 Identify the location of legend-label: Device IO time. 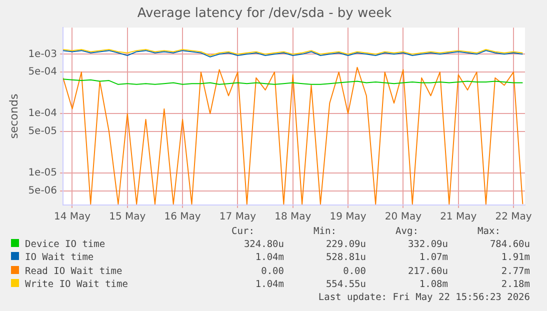
(65, 244).